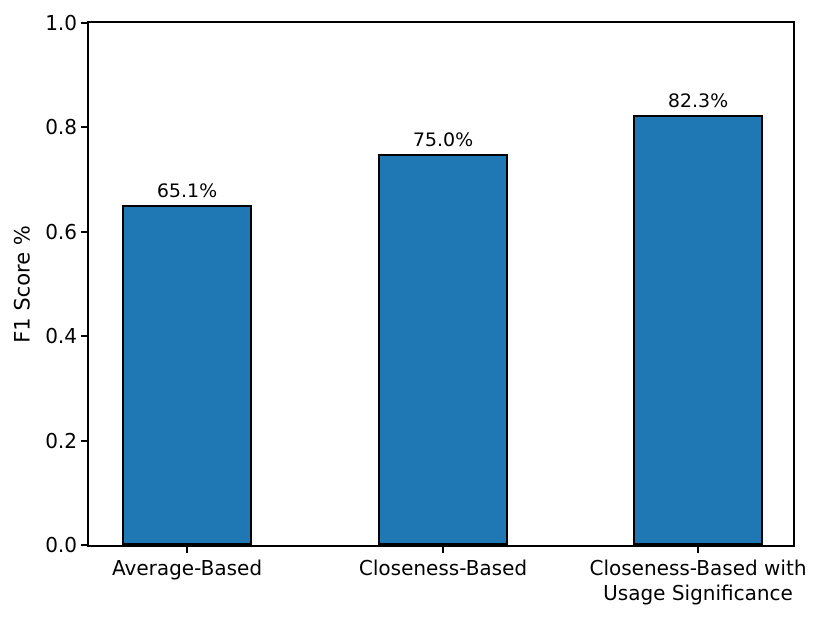 The height and width of the screenshot is (619, 830). I want to click on y-tick-label: 0.8, so click(61, 127).